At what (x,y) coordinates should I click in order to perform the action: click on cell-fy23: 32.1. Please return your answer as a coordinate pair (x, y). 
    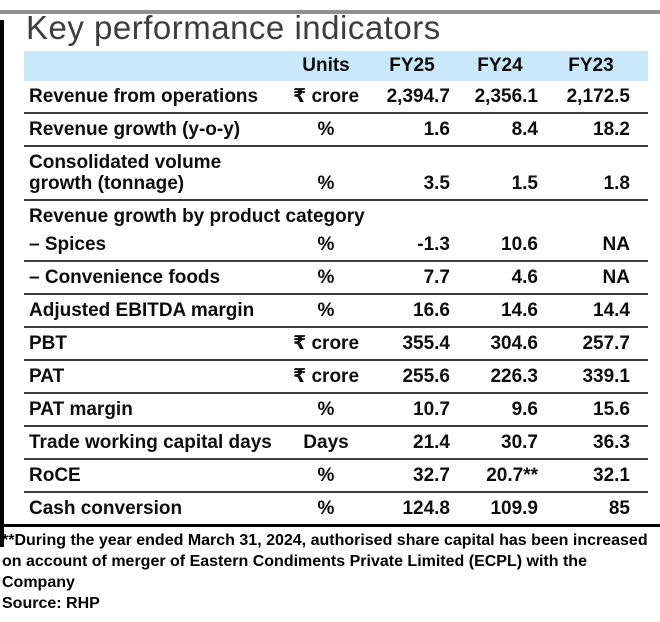
    Looking at the image, I should click on (600, 476).